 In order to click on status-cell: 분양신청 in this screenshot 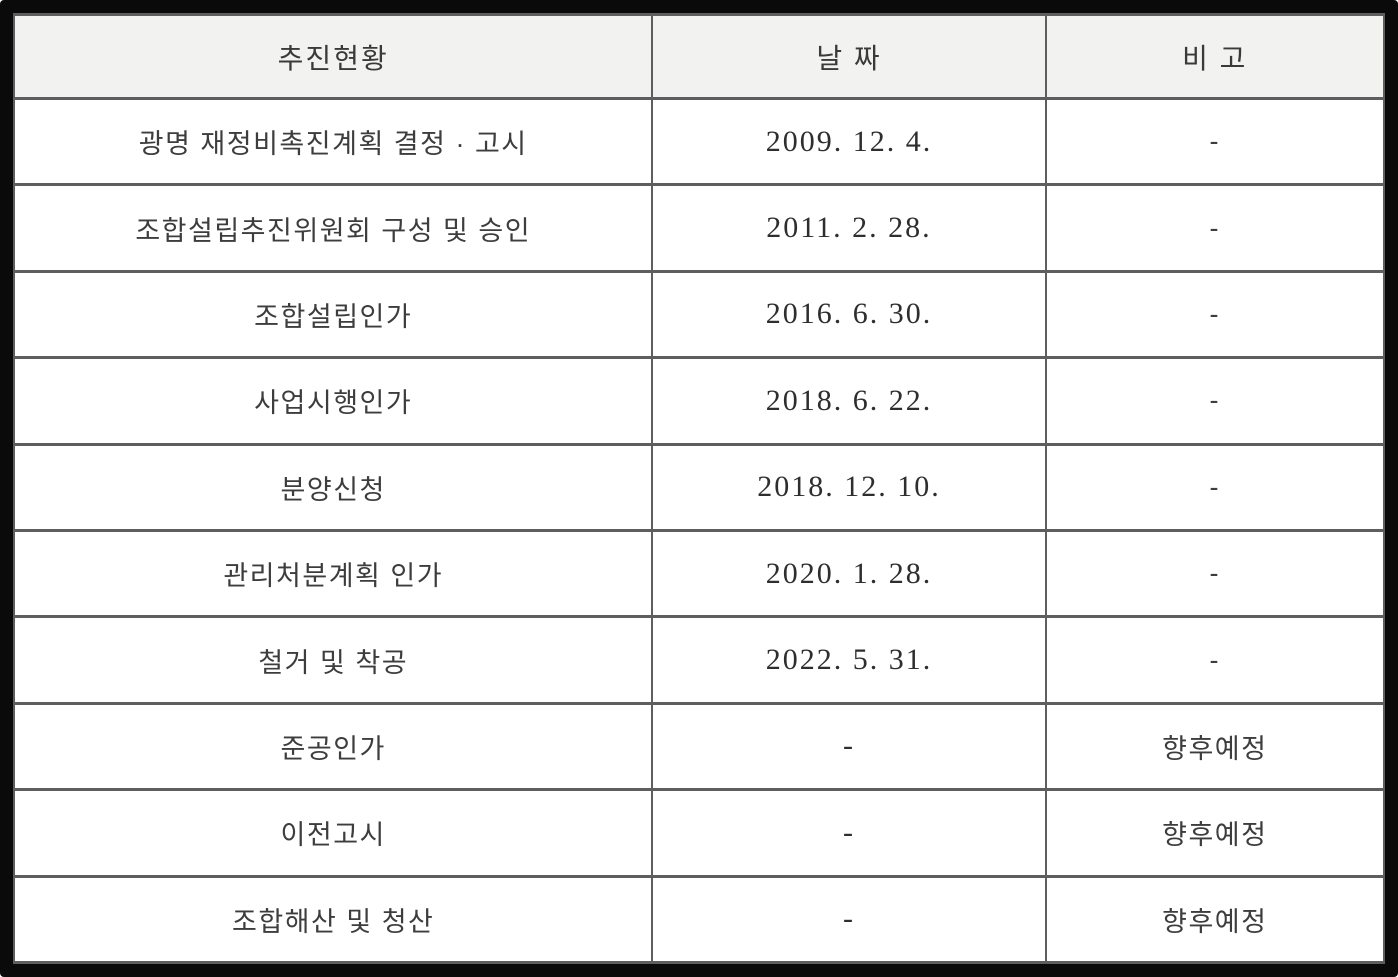, I will do `click(333, 487)`.